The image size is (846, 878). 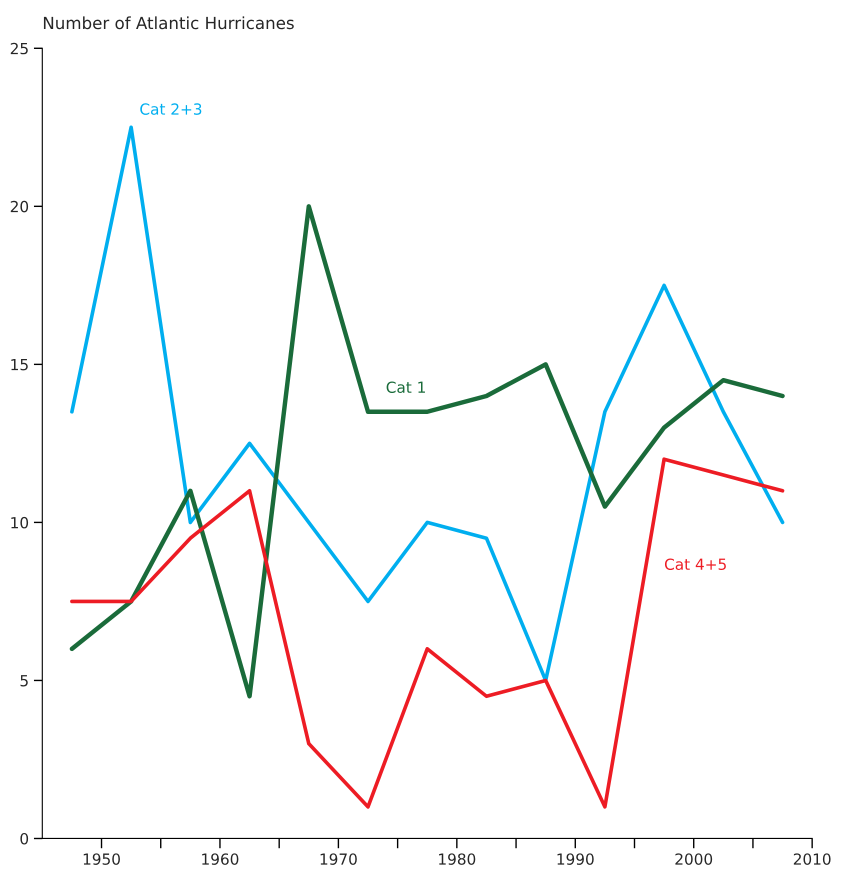 What do you see at coordinates (24, 838) in the screenshot?
I see `y-tick-label: 0` at bounding box center [24, 838].